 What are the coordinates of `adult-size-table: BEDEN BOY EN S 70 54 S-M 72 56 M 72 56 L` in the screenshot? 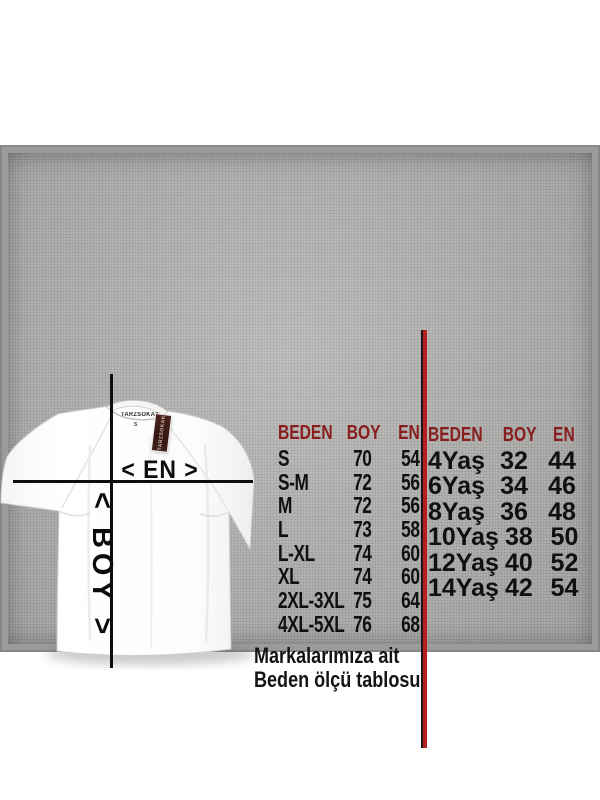 It's located at (349, 529).